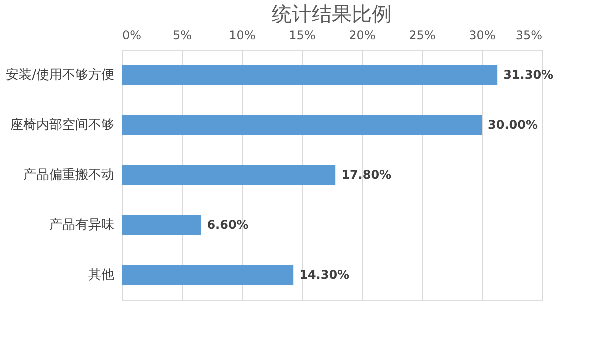 This screenshot has height=362, width=602. What do you see at coordinates (228, 225) in the screenshot?
I see `data-label: 6.60%` at bounding box center [228, 225].